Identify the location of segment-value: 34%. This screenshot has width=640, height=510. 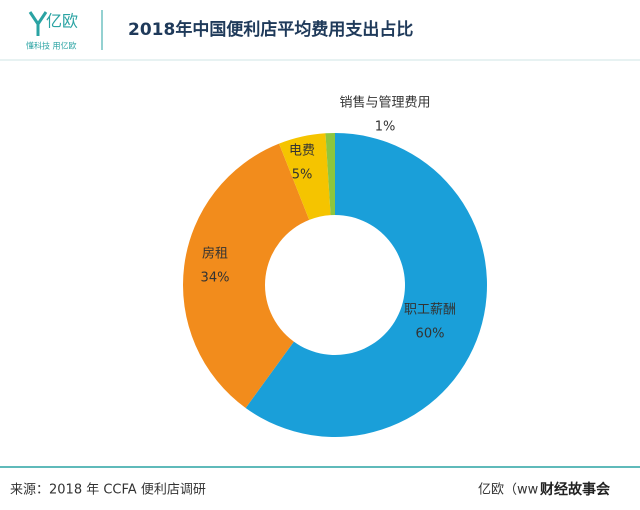
(215, 278).